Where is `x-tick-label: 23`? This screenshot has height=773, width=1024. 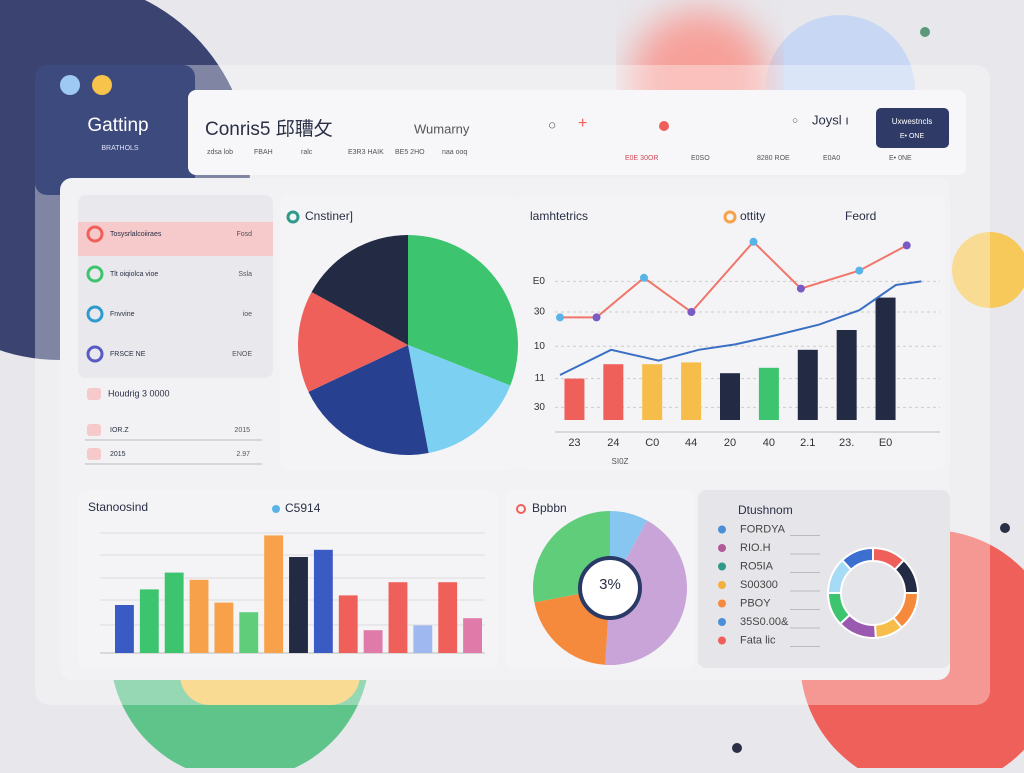
x-tick-label: 23 is located at coordinates (574, 443).